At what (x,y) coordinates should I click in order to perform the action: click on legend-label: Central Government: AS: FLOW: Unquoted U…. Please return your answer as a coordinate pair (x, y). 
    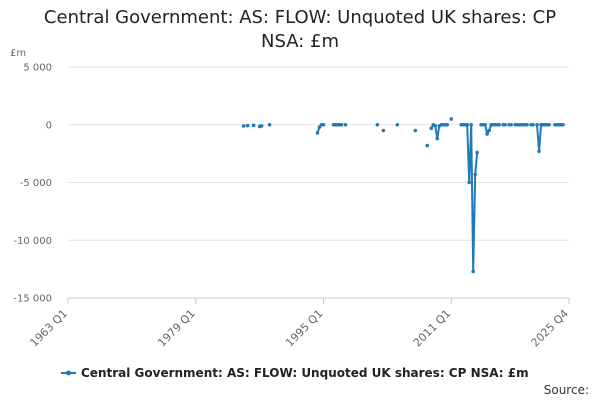
    Looking at the image, I should click on (305, 373).